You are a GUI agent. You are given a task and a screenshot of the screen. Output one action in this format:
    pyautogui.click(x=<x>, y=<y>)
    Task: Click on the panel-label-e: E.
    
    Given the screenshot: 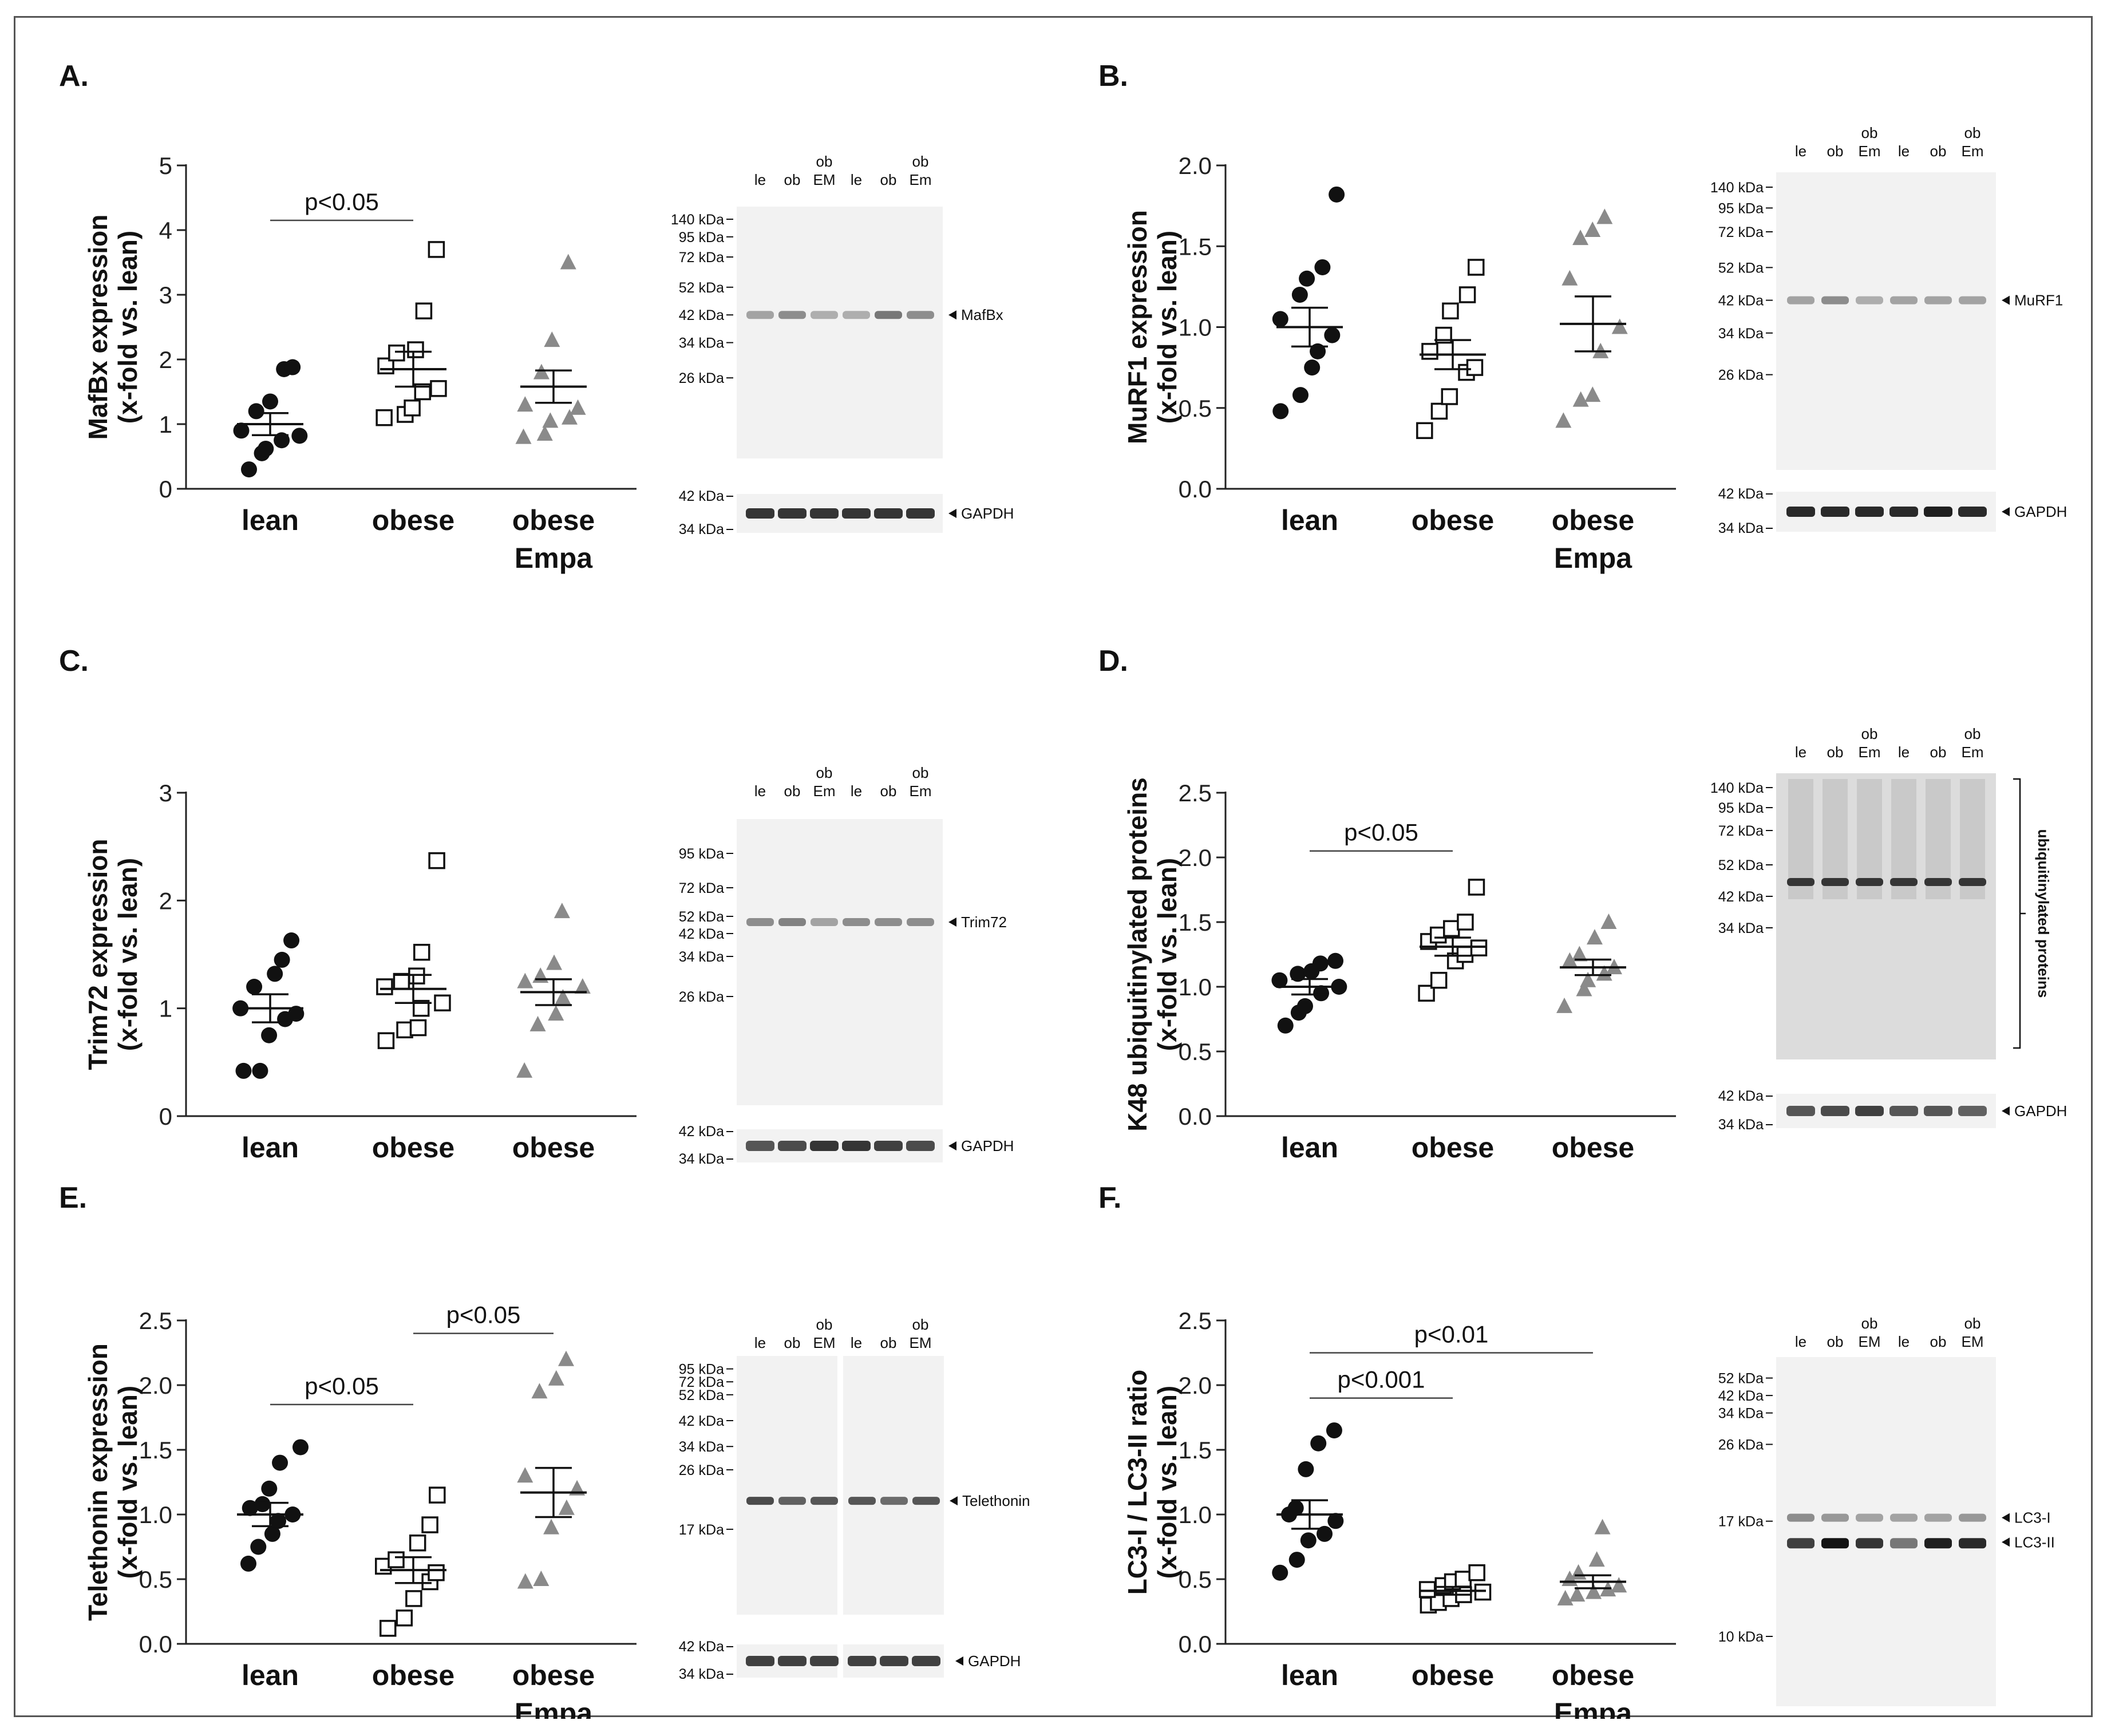 What is the action you would take?
    pyautogui.click(x=73, y=1198)
    